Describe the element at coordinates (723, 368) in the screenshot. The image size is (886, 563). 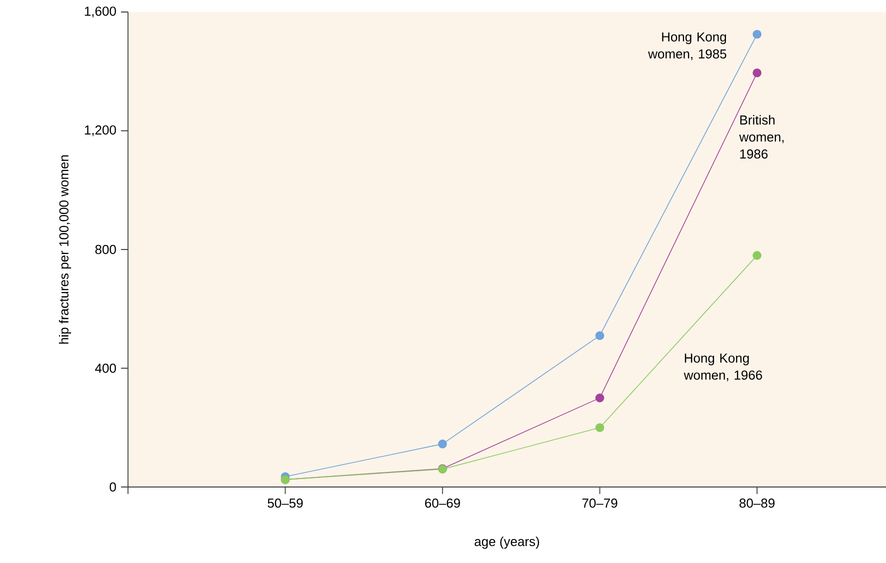
I see `series-label: Hong Kong women, 1966` at that location.